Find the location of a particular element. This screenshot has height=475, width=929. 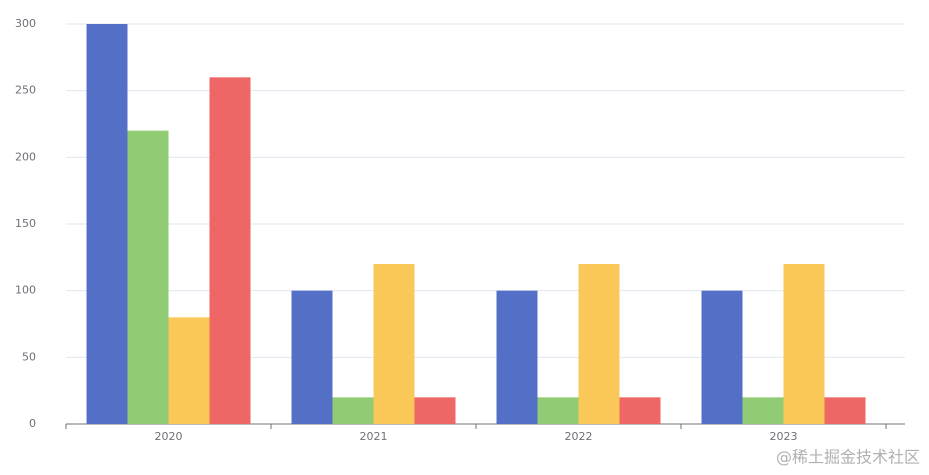

x-tick-label: 2023 is located at coordinates (784, 436).